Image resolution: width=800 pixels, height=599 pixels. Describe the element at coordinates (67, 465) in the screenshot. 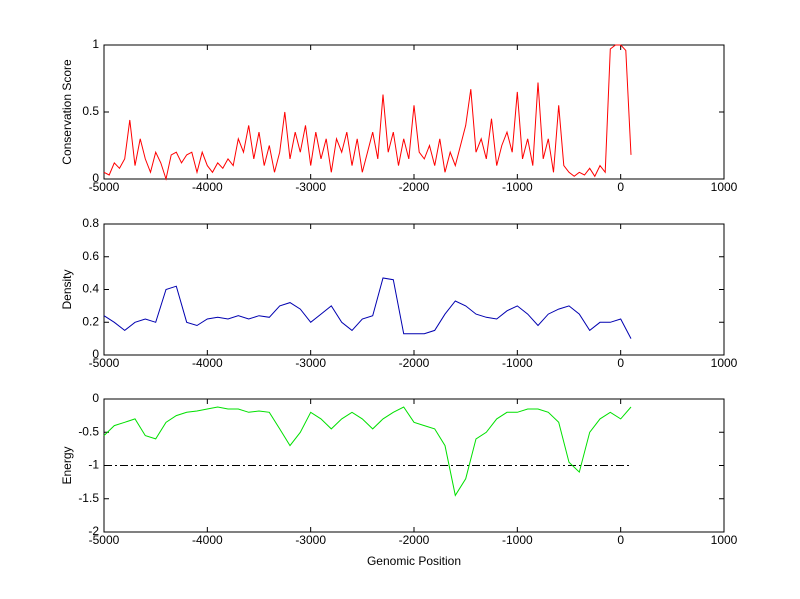

I see `y-axis-label: Energy` at that location.